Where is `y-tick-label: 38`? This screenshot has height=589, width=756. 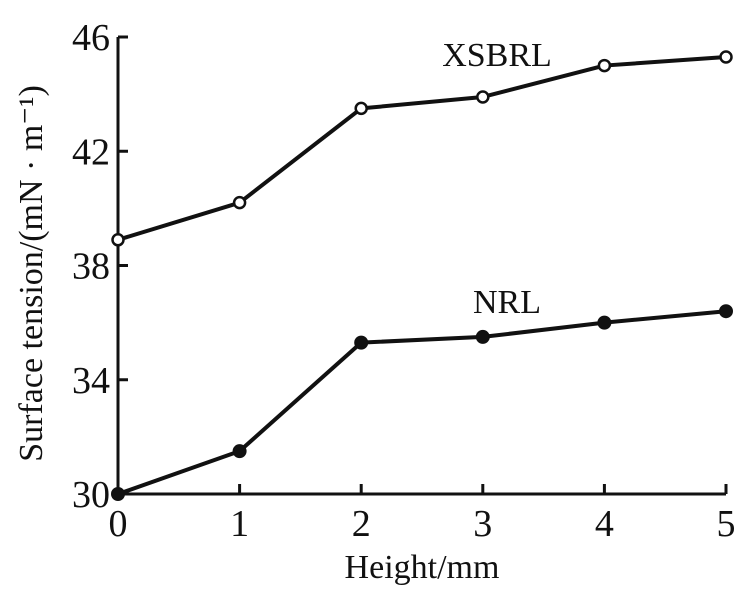 y-tick-label: 38 is located at coordinates (91, 267).